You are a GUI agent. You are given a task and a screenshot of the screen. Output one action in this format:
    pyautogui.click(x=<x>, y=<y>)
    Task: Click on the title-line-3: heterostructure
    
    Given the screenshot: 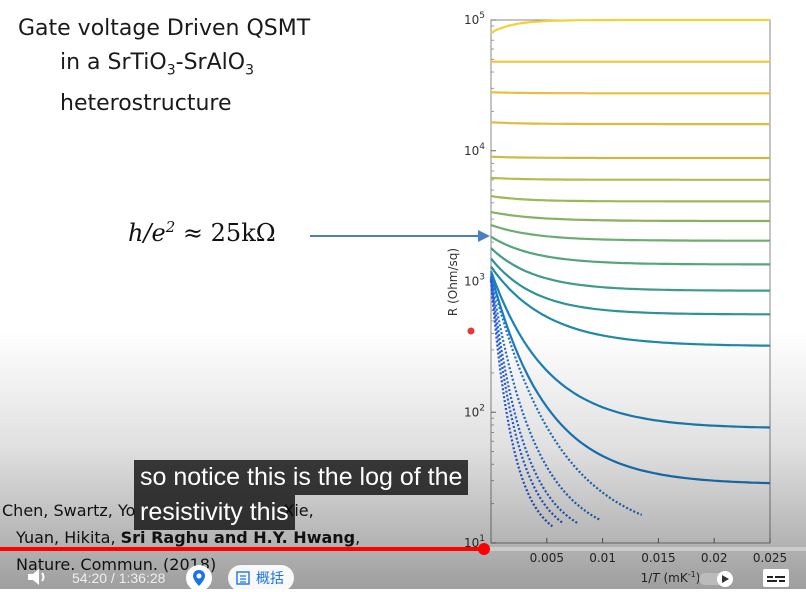 What is the action you would take?
    pyautogui.click(x=146, y=104)
    